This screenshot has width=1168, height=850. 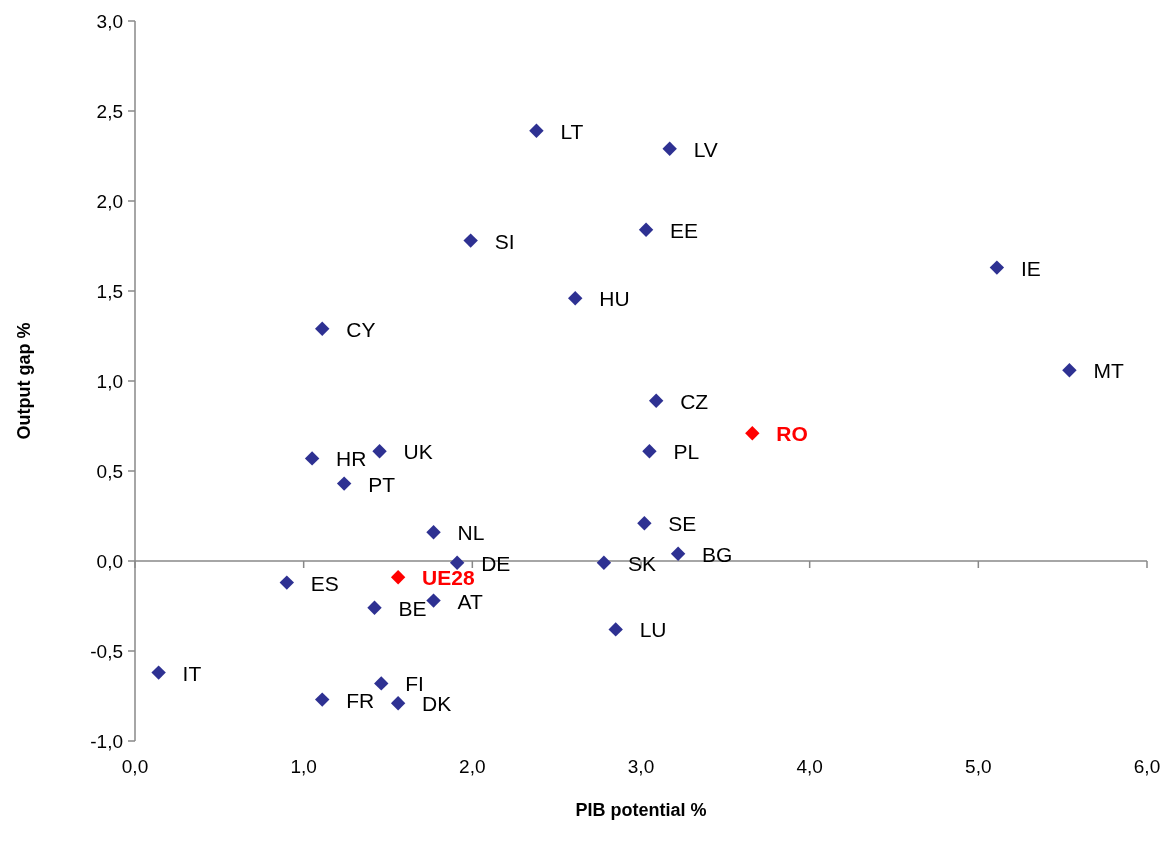 What do you see at coordinates (504, 241) in the screenshot?
I see `annotation: SI` at bounding box center [504, 241].